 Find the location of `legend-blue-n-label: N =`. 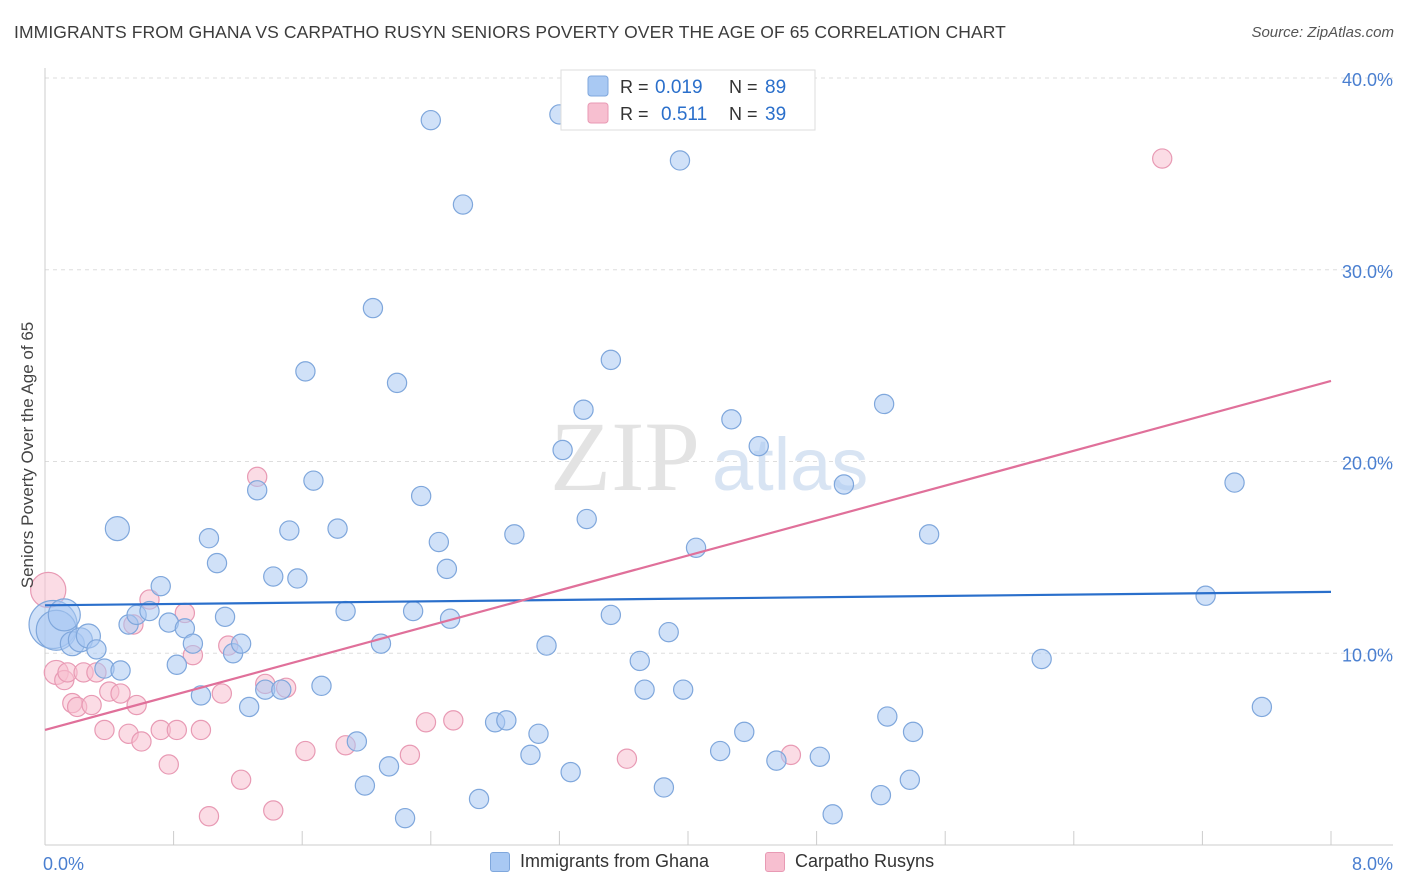

legend-blue-n-label: N = is located at coordinates (743, 87).